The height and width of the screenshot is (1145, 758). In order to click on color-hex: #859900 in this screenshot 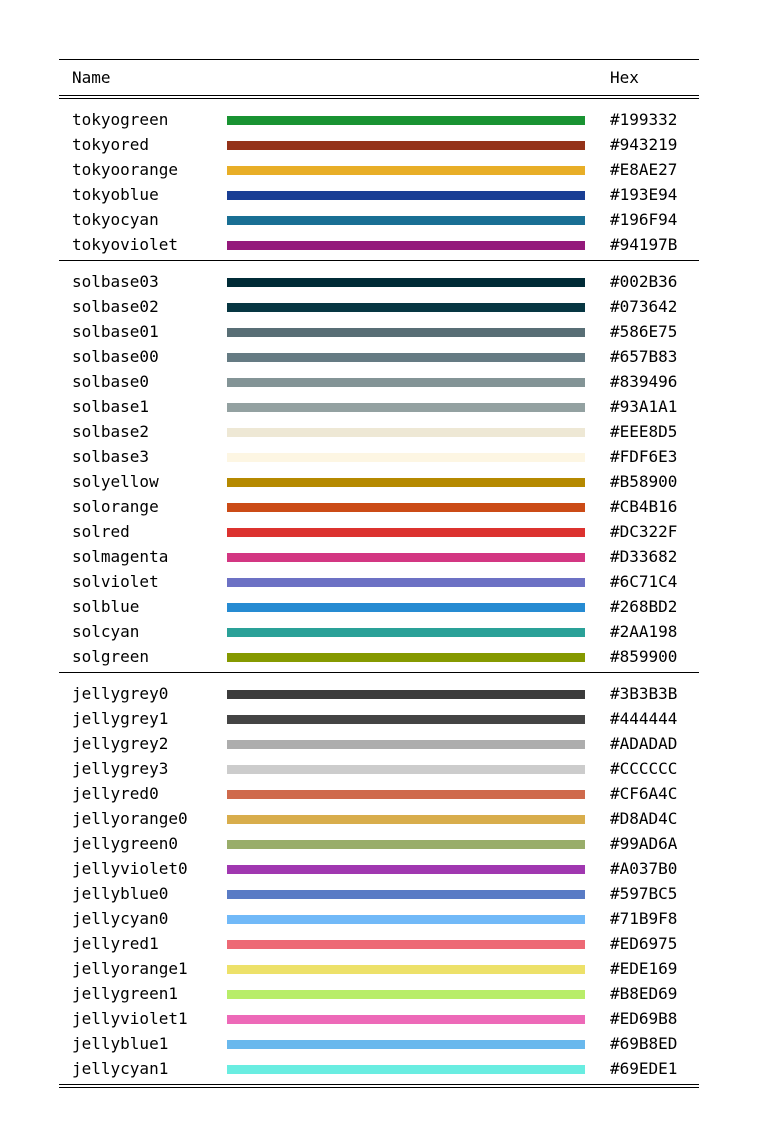, I will do `click(644, 656)`.